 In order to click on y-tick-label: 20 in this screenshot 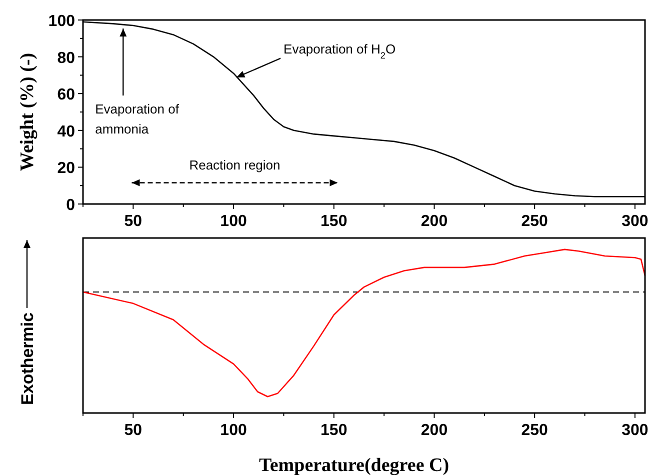, I will do `click(66, 169)`.